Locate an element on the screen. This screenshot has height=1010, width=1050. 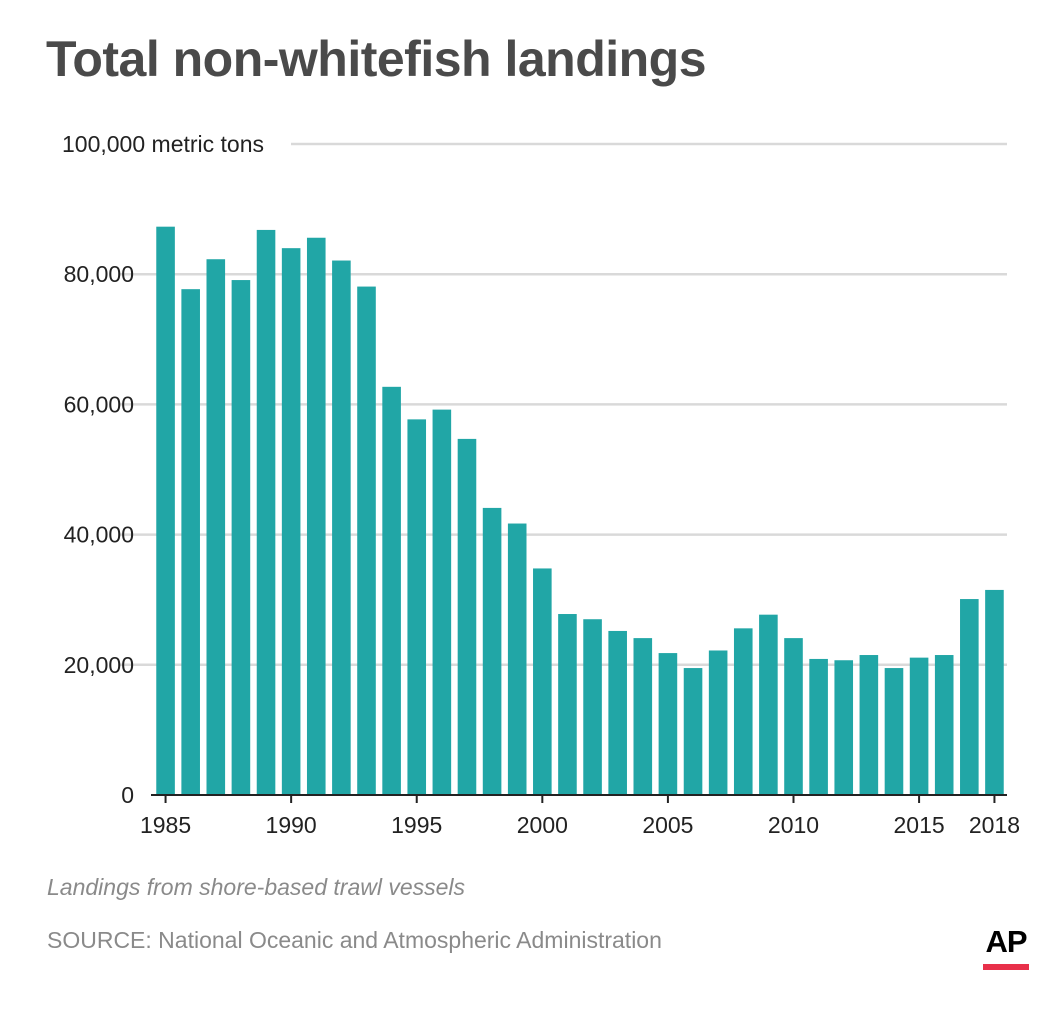
bar-1986 is located at coordinates (190, 542).